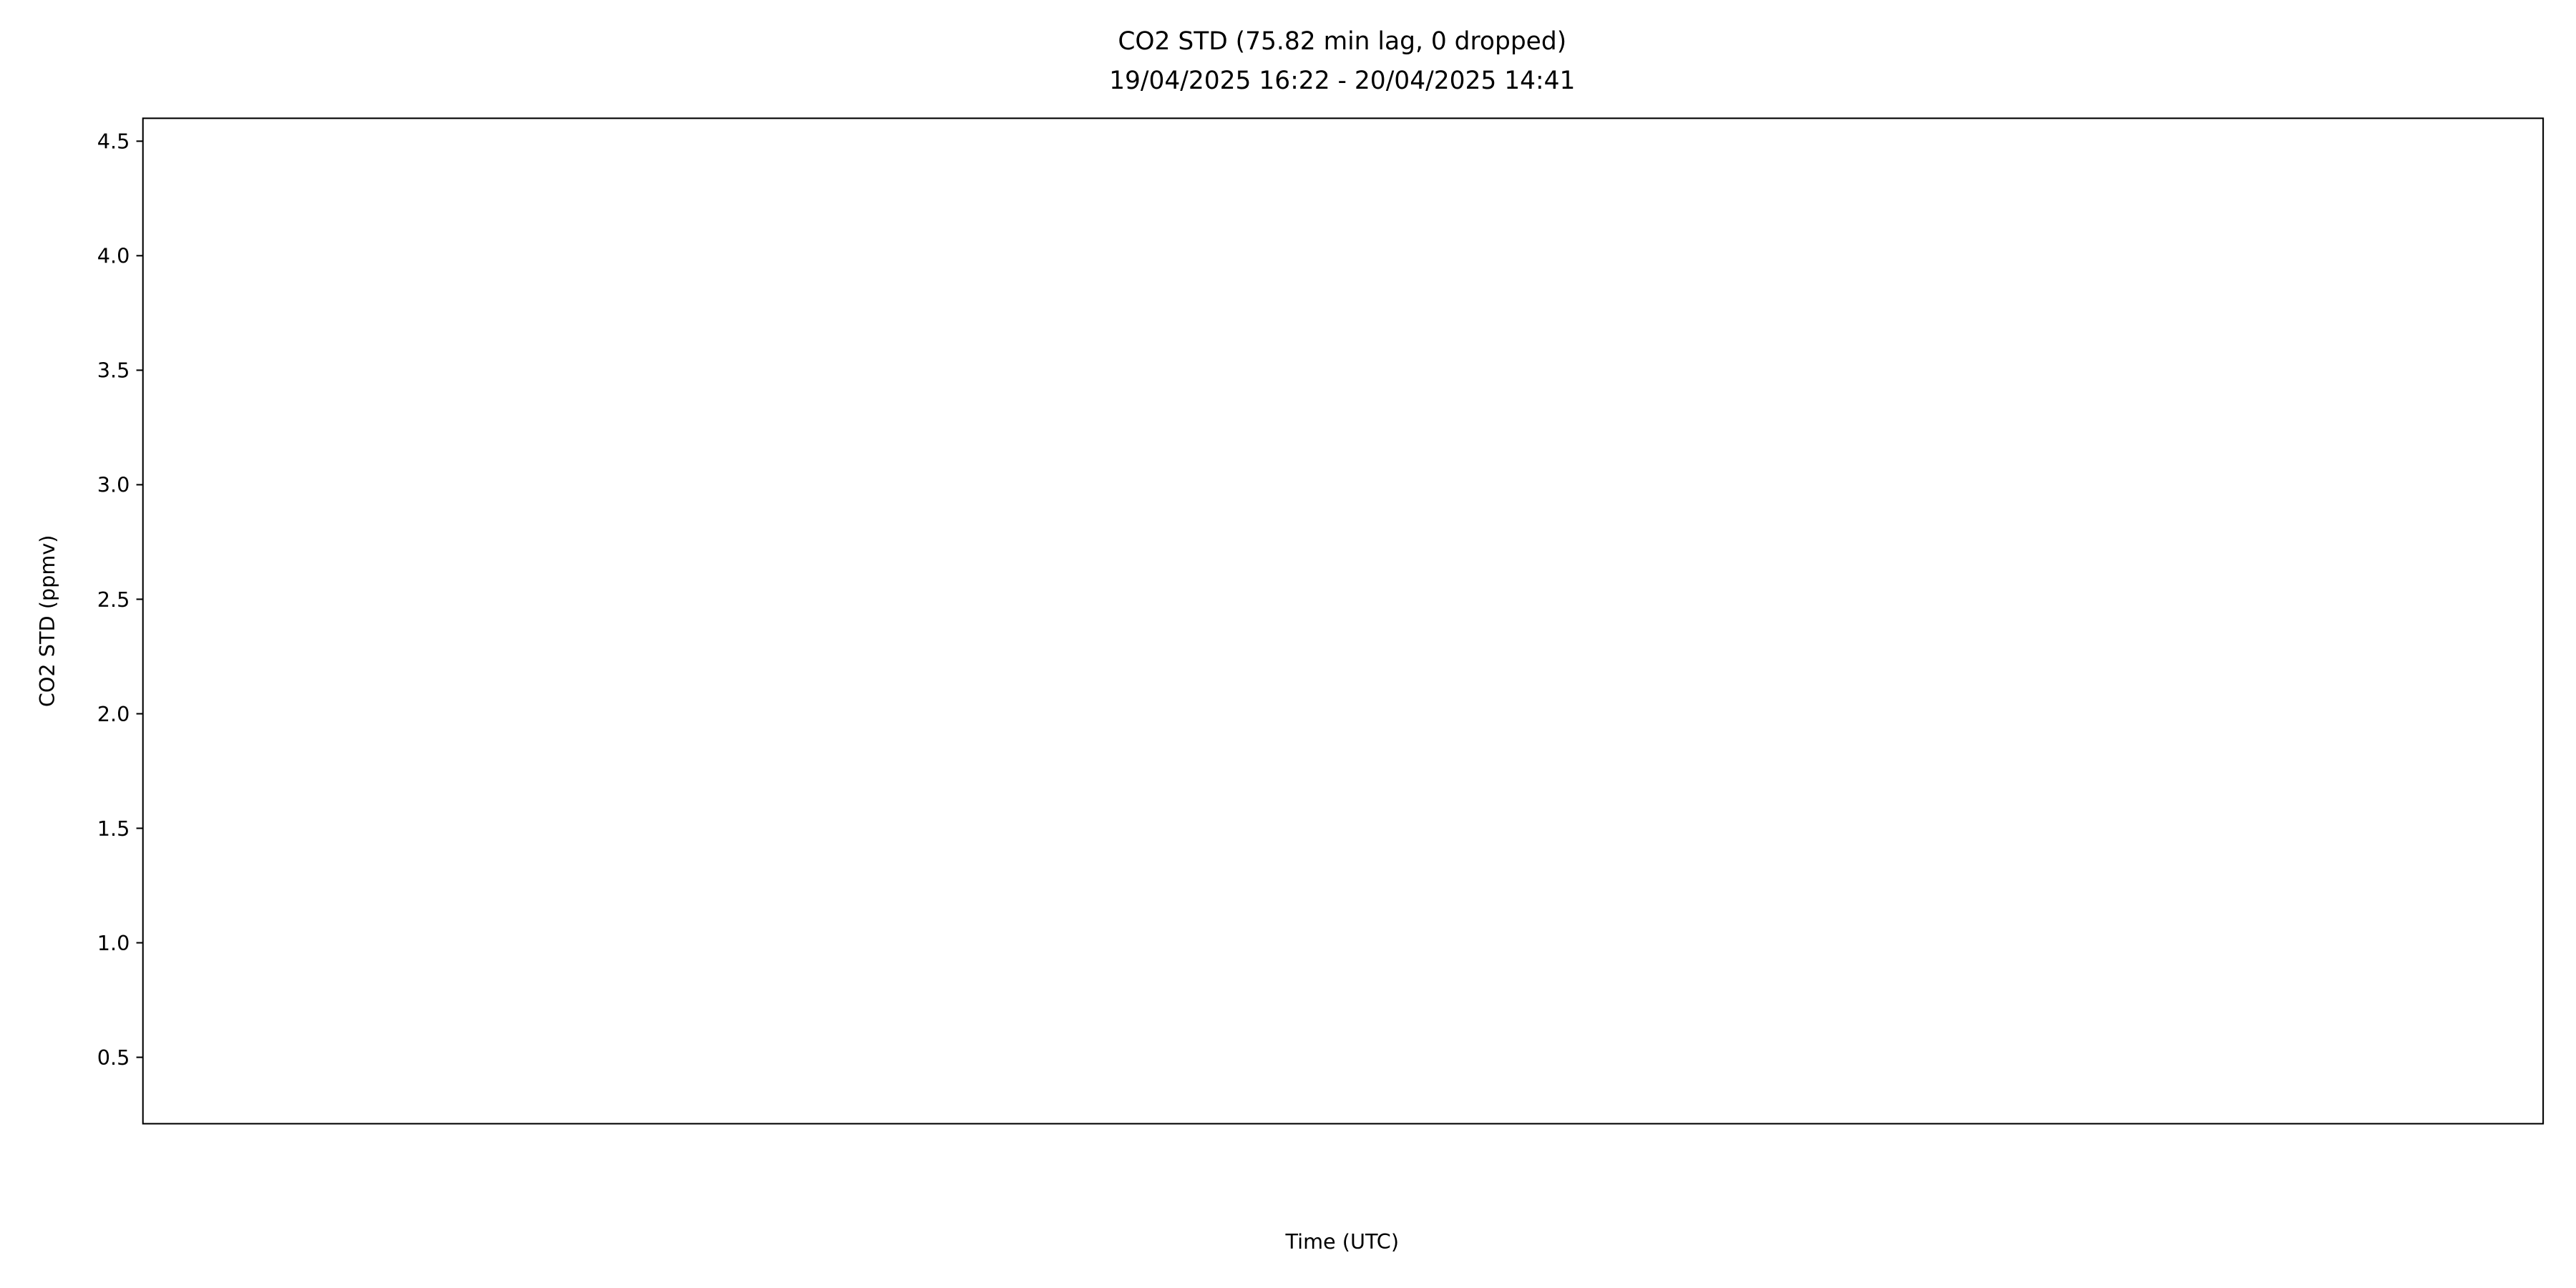  What do you see at coordinates (113, 142) in the screenshot?
I see `y-tick-label: 4.5` at bounding box center [113, 142].